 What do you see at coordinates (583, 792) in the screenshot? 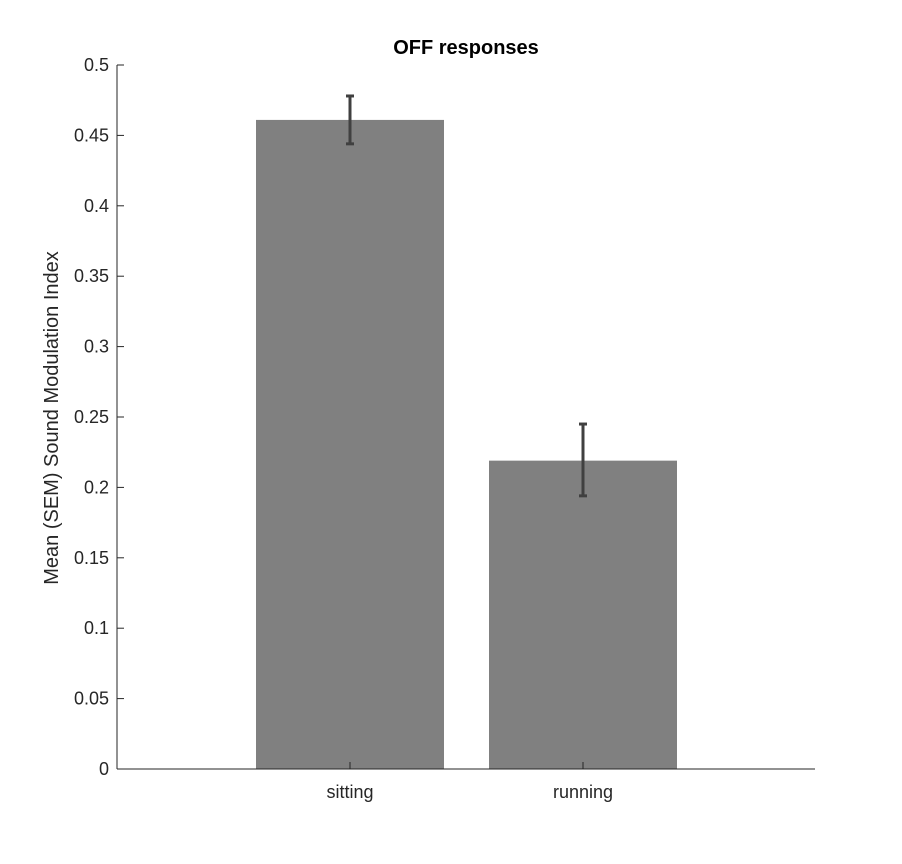
I see `x-tick-label-running: running` at bounding box center [583, 792].